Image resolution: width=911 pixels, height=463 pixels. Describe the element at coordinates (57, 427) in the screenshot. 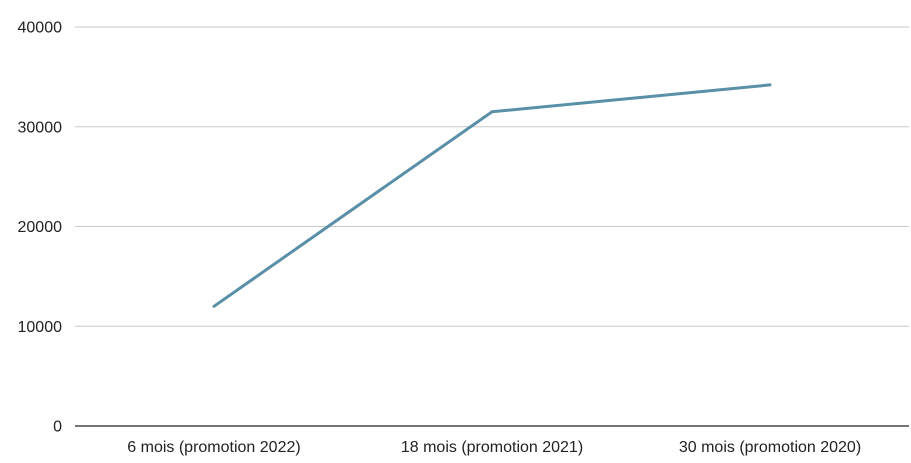

I see `y-tick-label: 0` at that location.